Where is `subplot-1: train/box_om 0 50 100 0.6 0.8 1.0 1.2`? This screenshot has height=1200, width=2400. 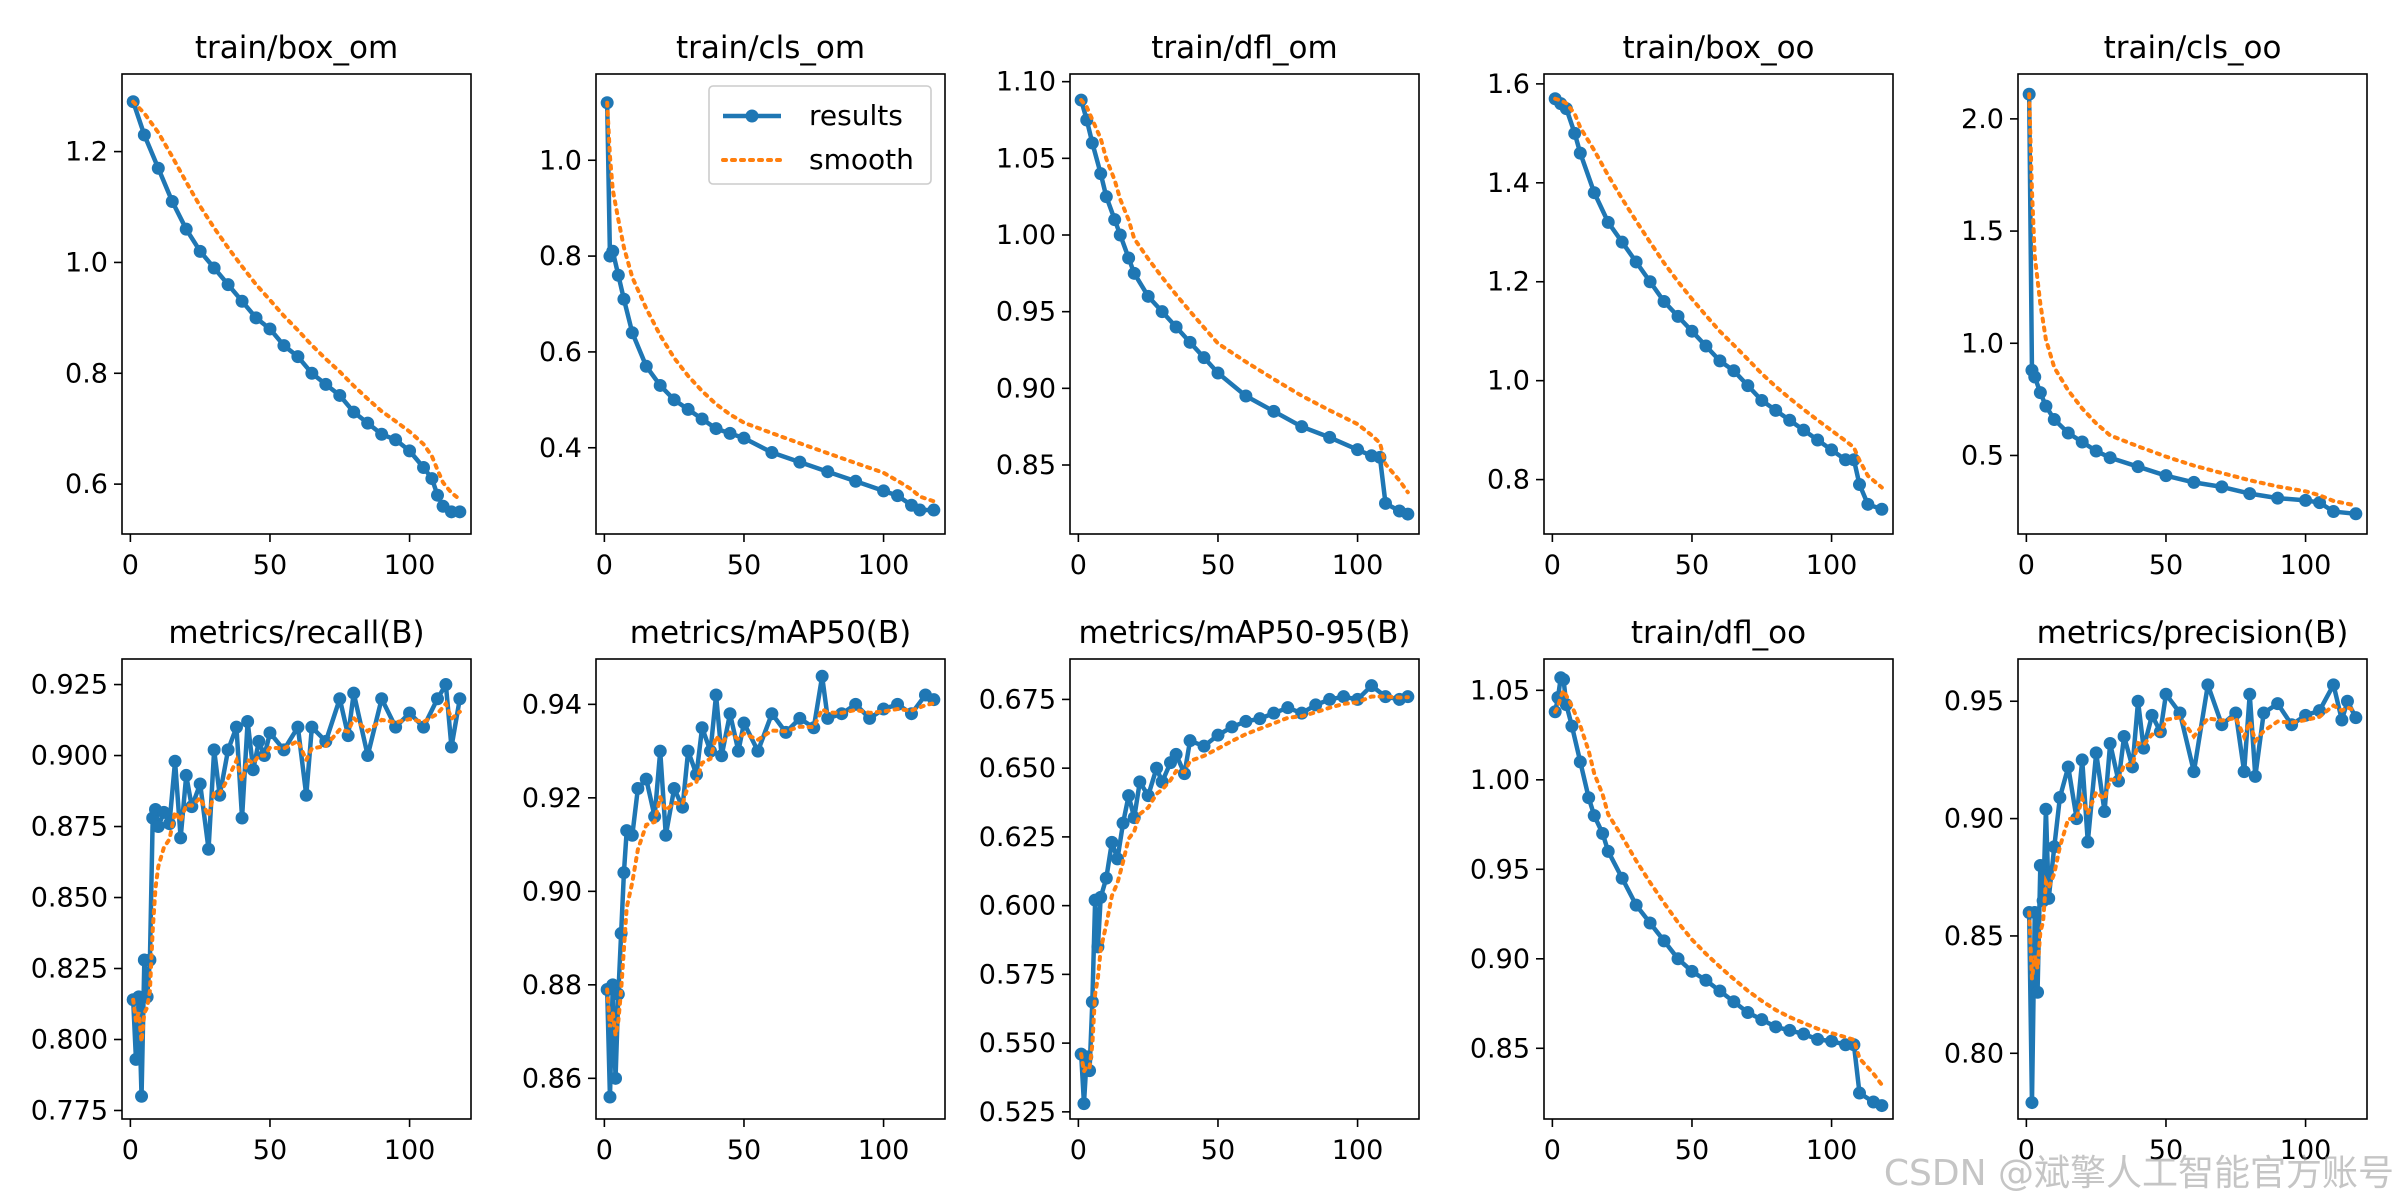
subplot-1: train/box_om 0 50 100 0.6 0.8 1.0 1.2 is located at coordinates (268, 305).